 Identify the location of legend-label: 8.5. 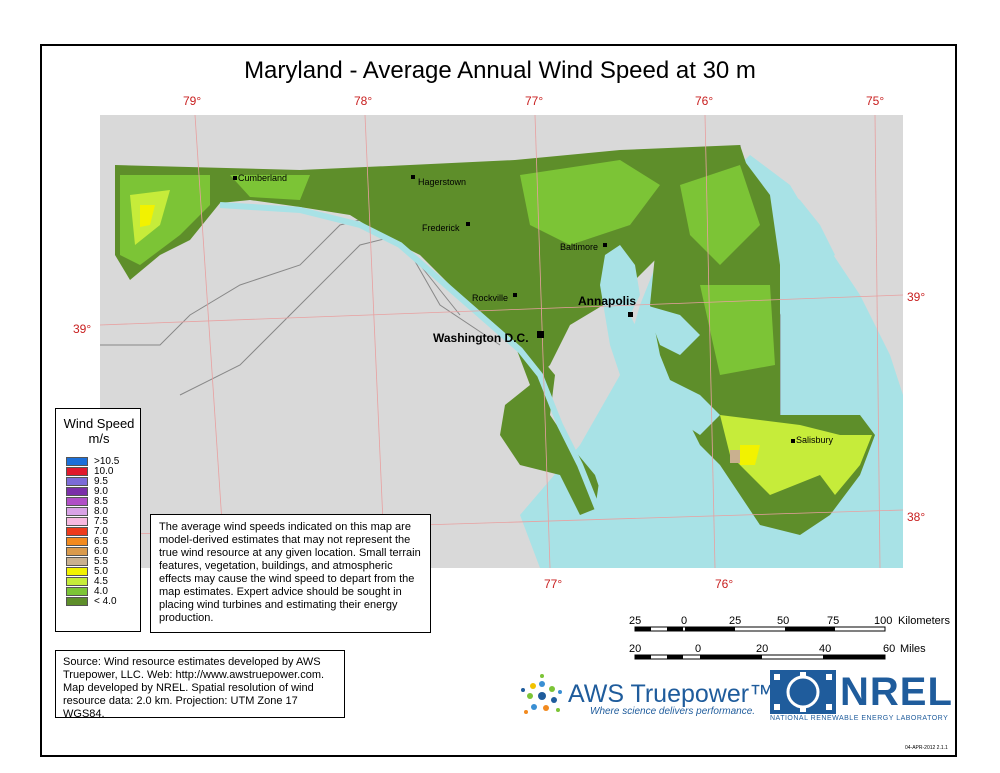
(101, 501).